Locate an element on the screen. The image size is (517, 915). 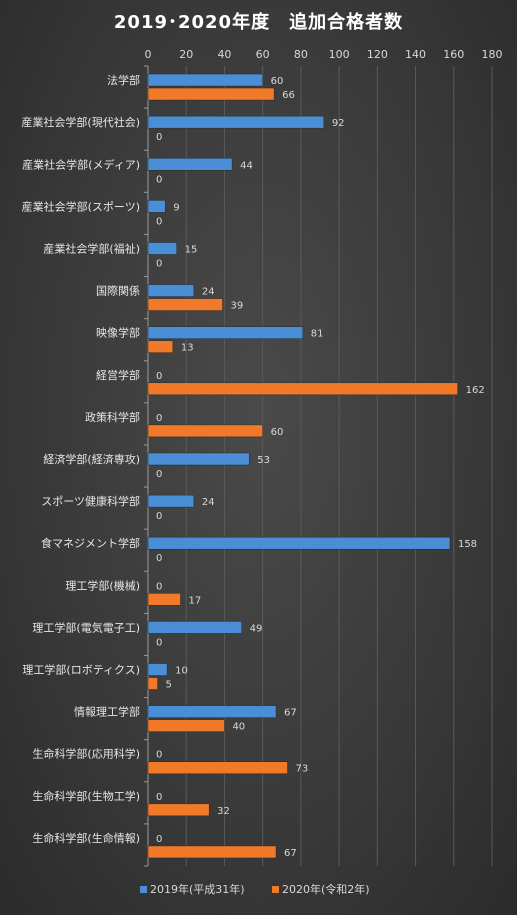
category-label: 理工学部(ロボティクス) is located at coordinates (81, 670).